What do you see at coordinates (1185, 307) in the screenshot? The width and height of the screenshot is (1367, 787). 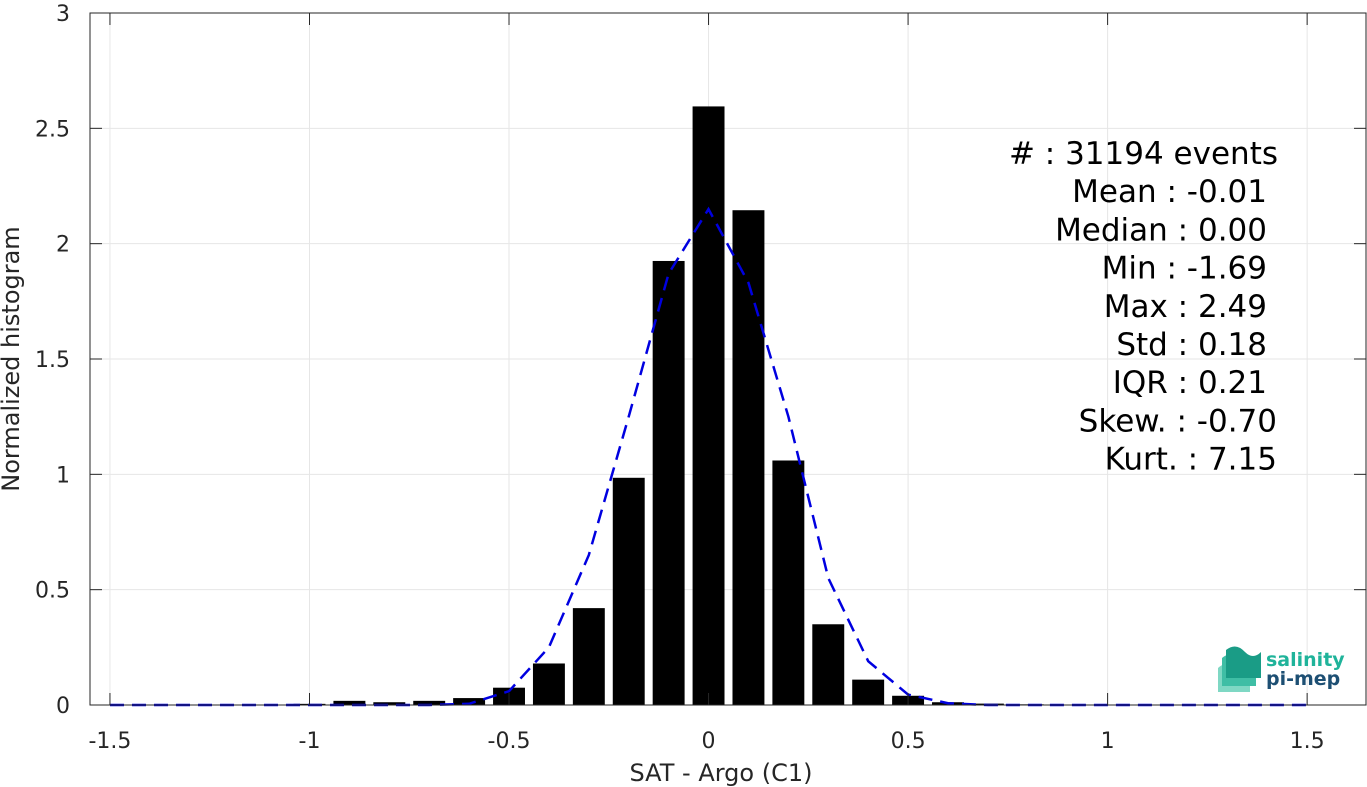 I see `stat-line: Max : 2.49` at bounding box center [1185, 307].